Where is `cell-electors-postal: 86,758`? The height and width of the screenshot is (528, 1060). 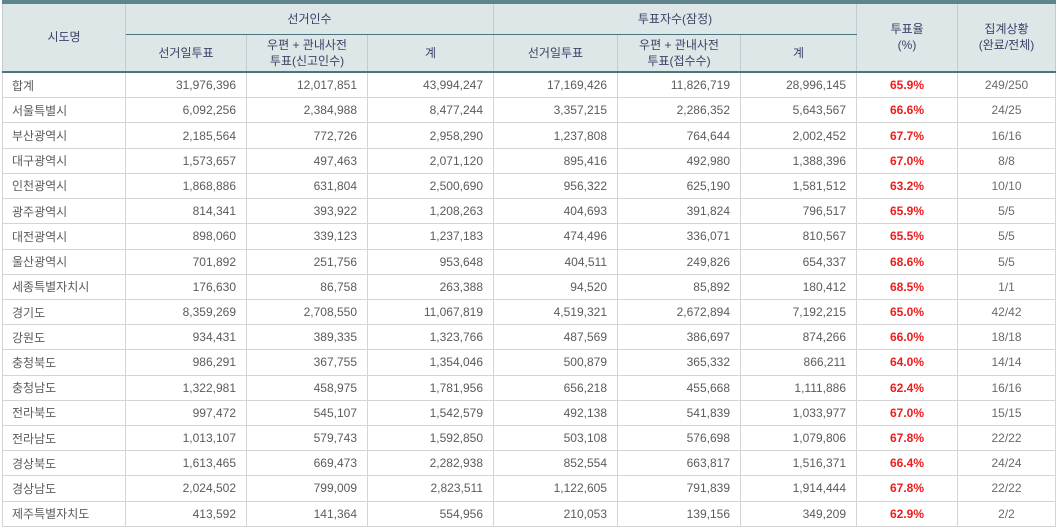 cell-electors-postal: 86,758 is located at coordinates (307, 286).